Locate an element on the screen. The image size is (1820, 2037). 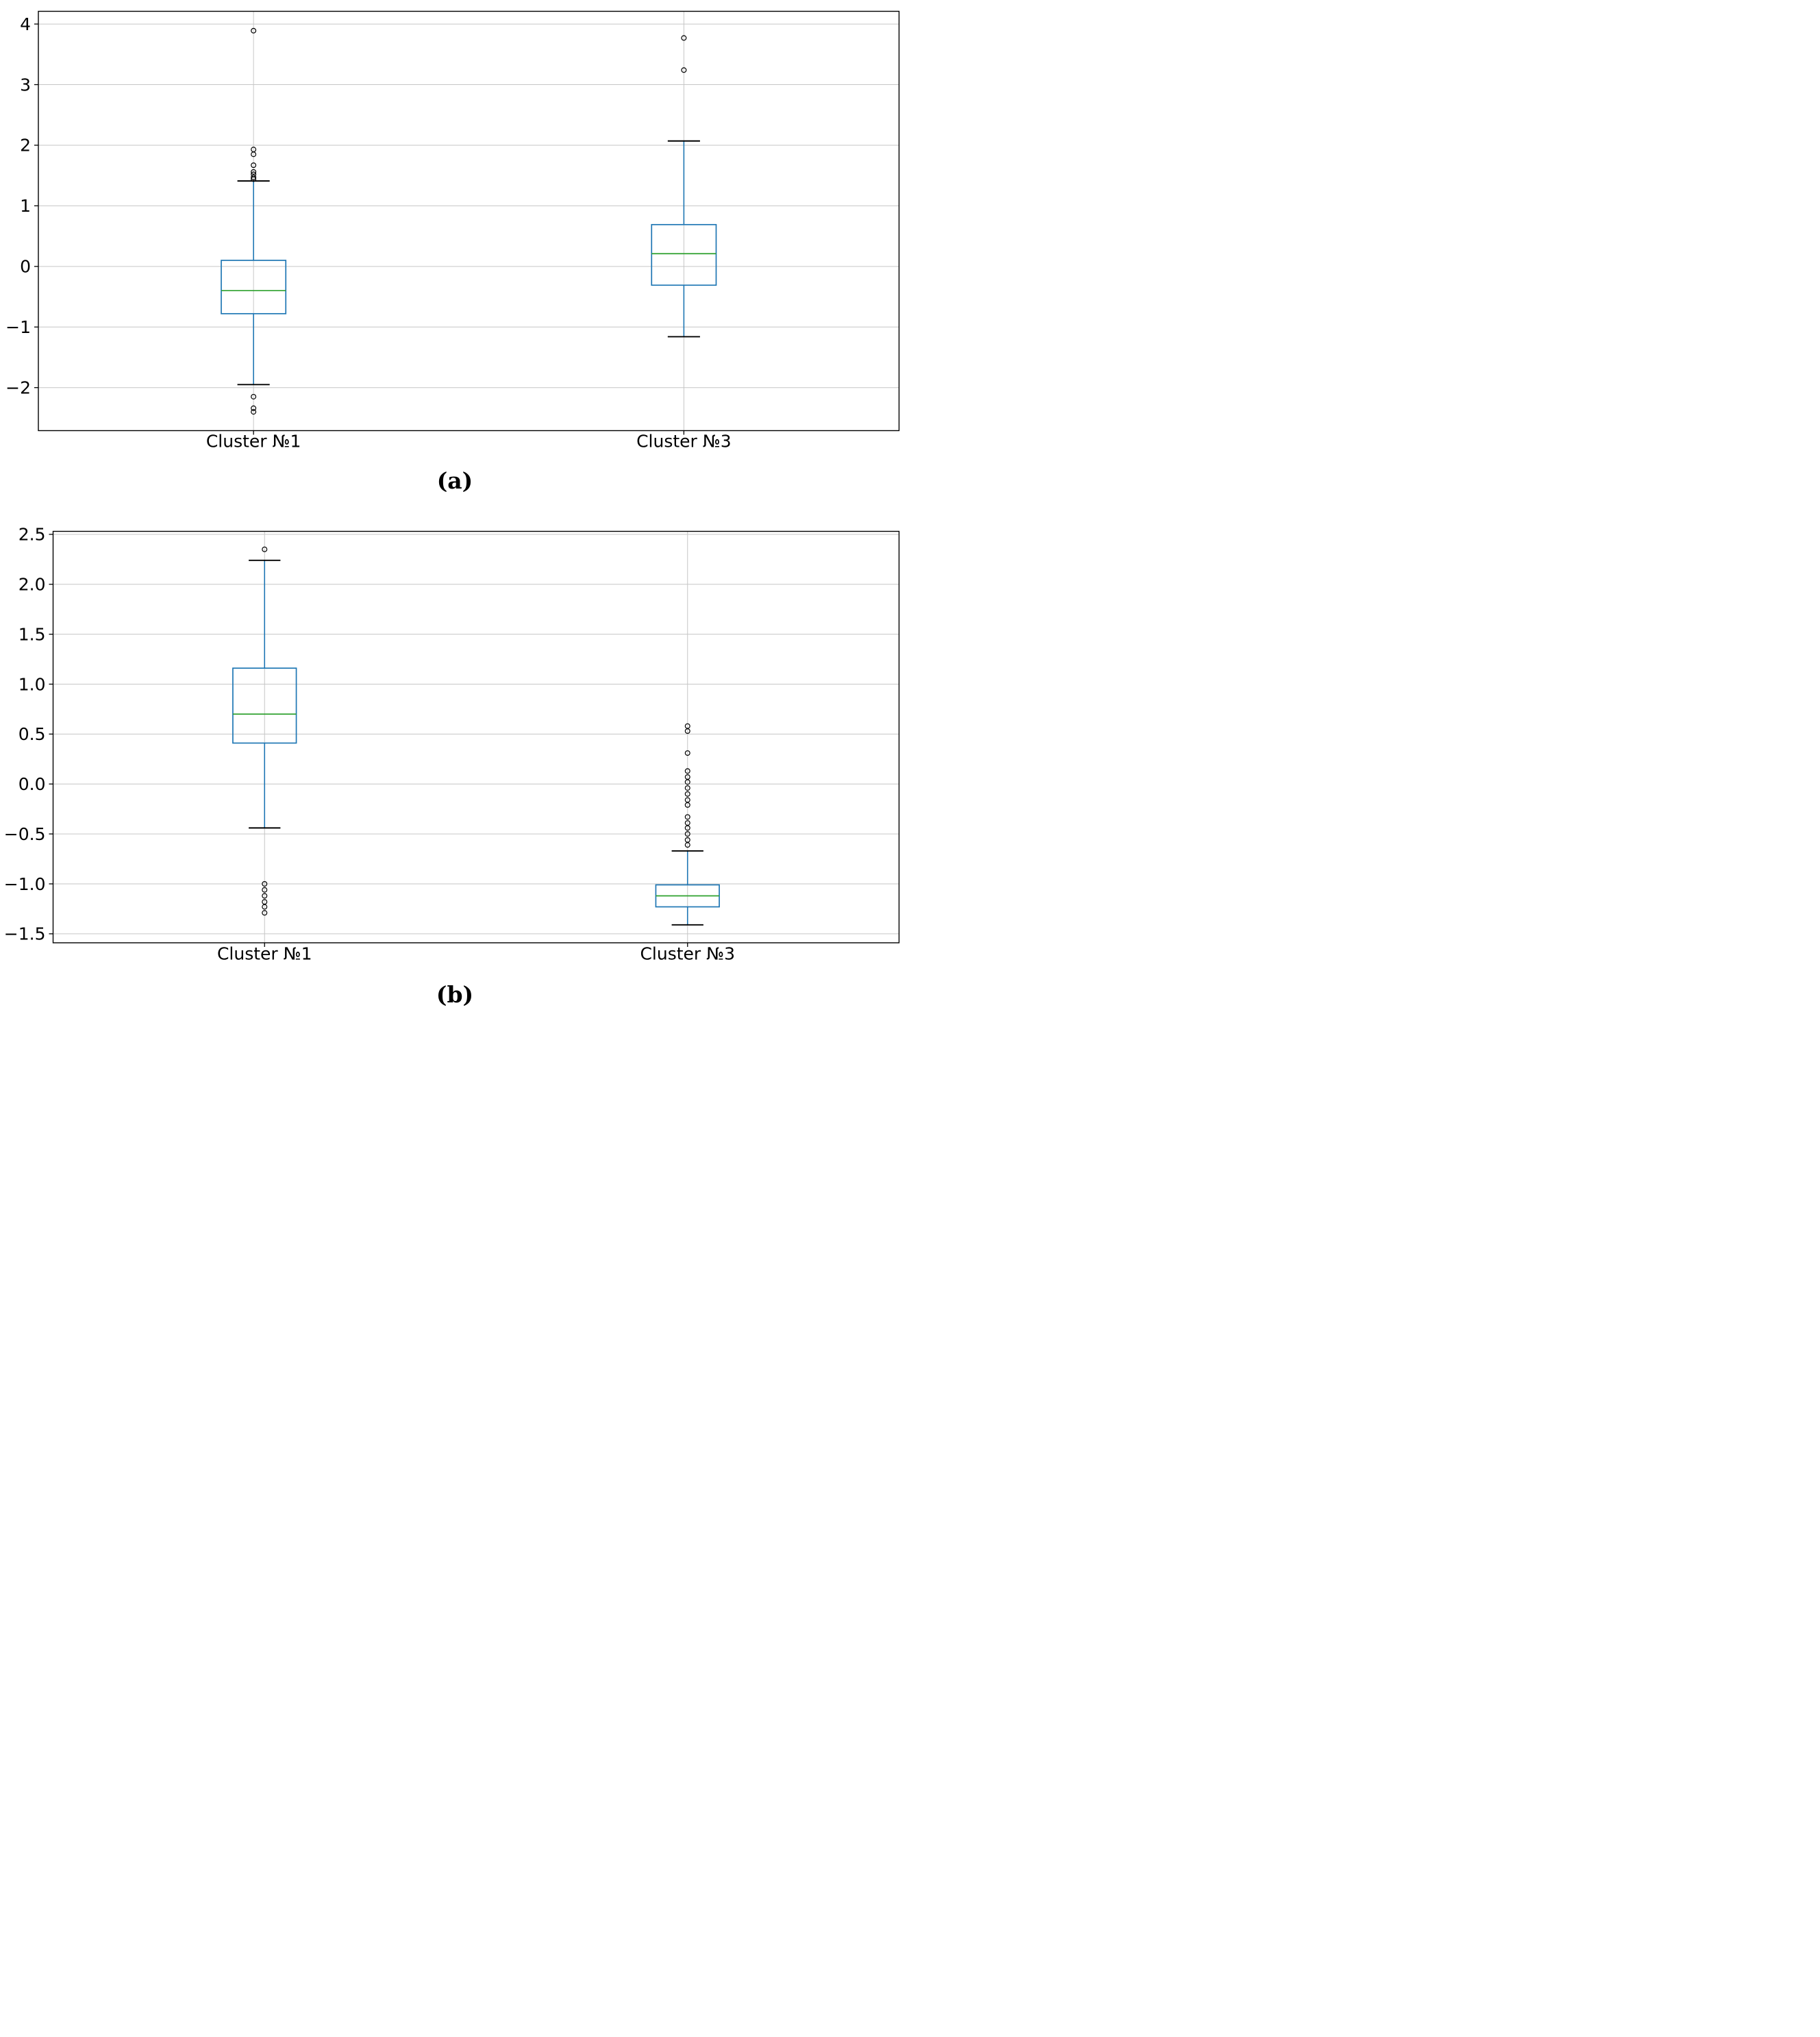
y-tick-label: −1.5 is located at coordinates (25, 934).